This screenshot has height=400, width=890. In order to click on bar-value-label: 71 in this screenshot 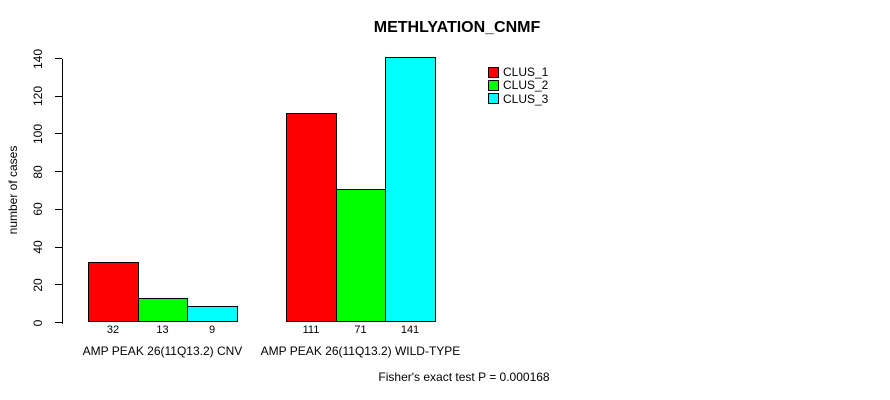, I will do `click(360, 329)`.